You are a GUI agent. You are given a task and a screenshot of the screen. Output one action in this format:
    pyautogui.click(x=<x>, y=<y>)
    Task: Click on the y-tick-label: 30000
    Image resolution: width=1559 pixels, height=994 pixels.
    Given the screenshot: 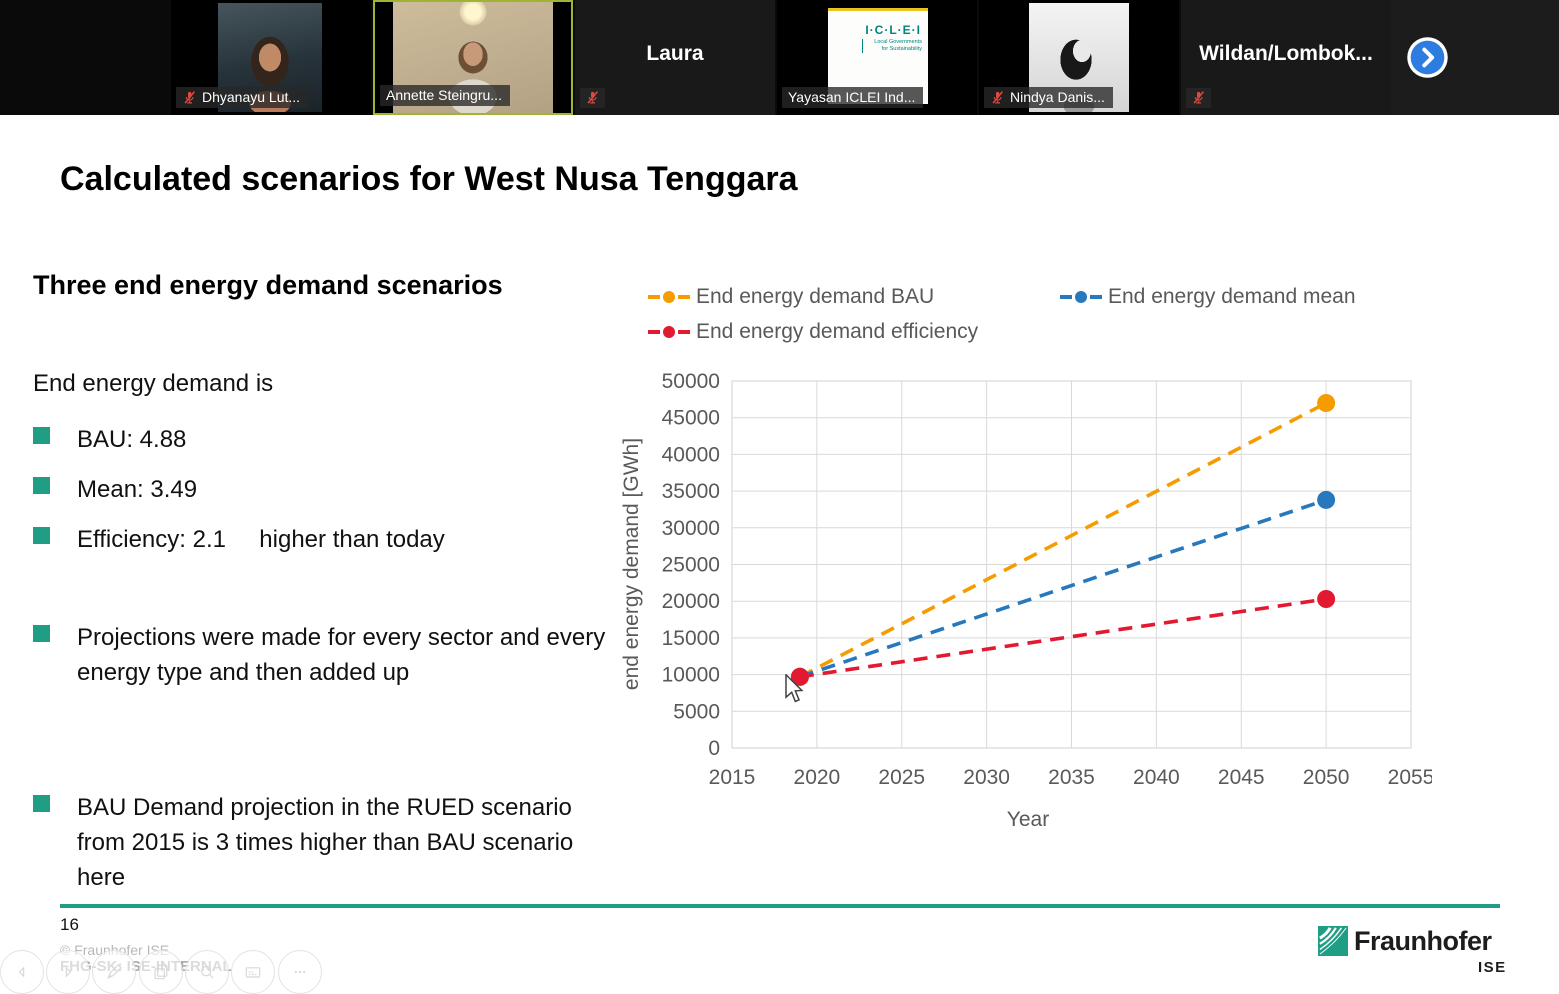 What is the action you would take?
    pyautogui.click(x=691, y=528)
    